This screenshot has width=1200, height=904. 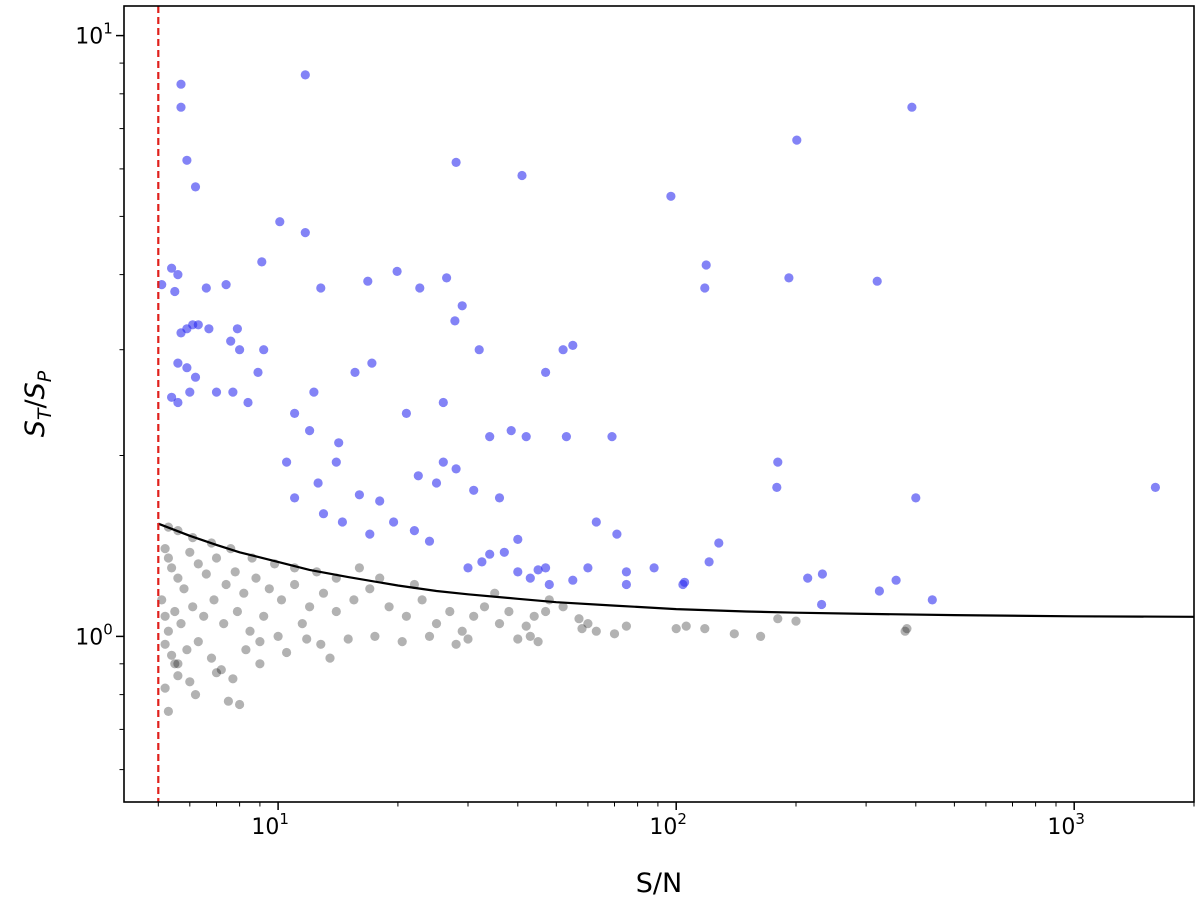 I want to click on y-axis-title-sub1: T, so click(x=45, y=413).